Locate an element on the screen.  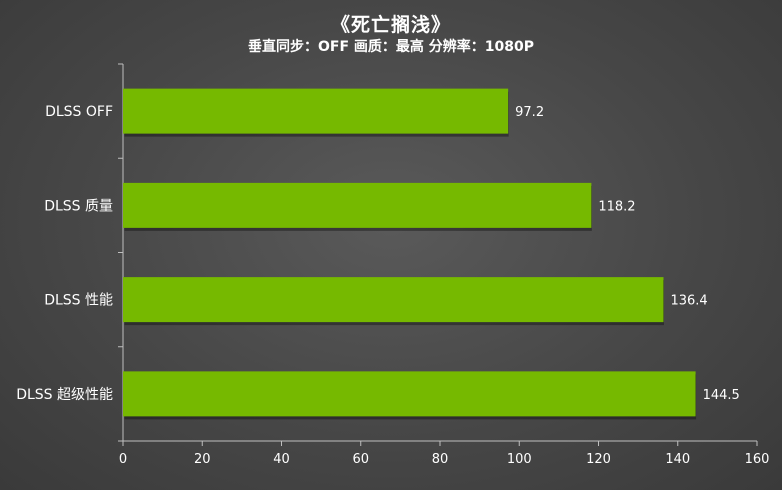
x-tick-label: 40 is located at coordinates (281, 459).